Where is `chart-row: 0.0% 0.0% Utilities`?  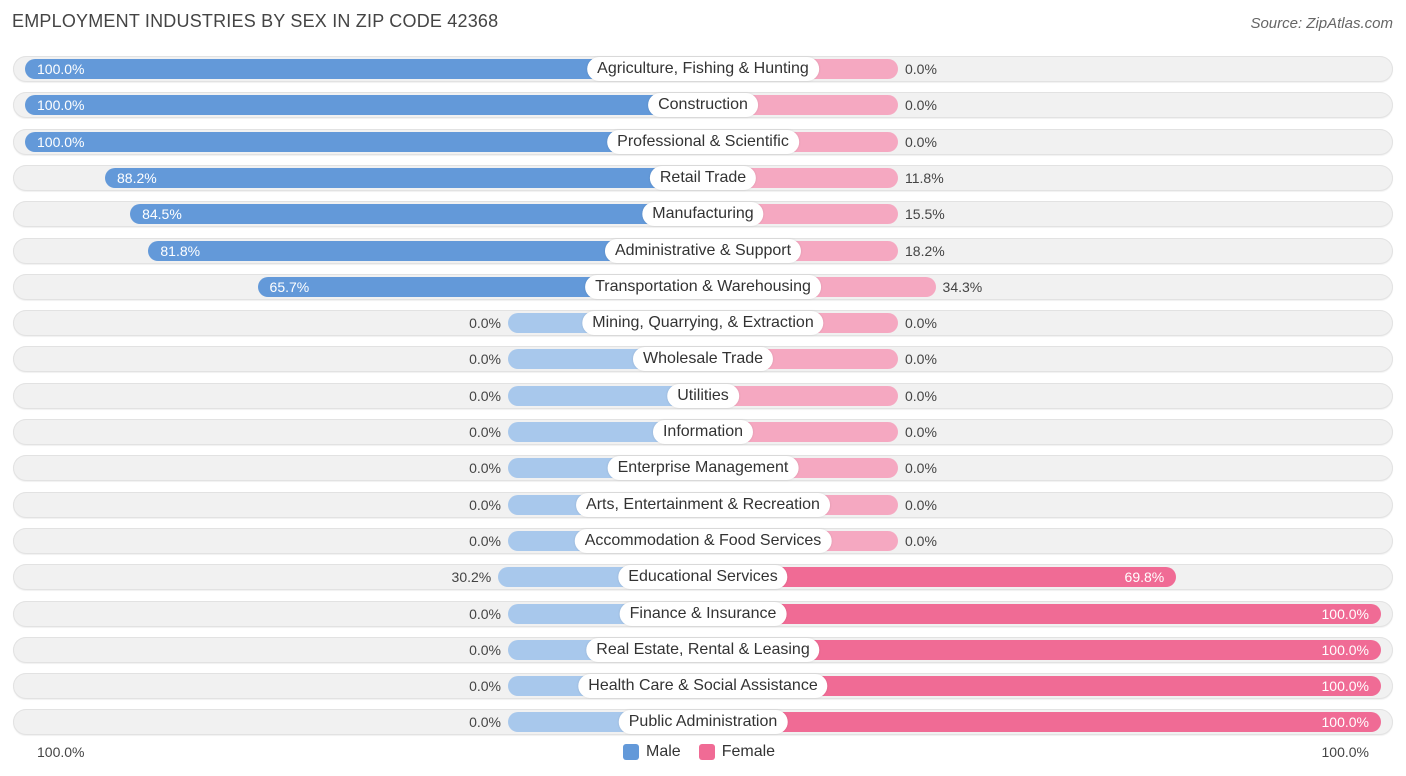 chart-row: 0.0% 0.0% Utilities is located at coordinates (703, 396).